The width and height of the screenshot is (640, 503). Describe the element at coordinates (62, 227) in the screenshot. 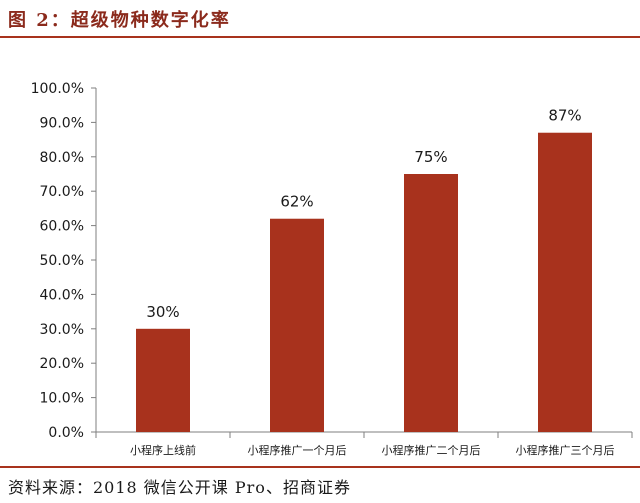

I see `y-tick-label: 60.0%` at that location.